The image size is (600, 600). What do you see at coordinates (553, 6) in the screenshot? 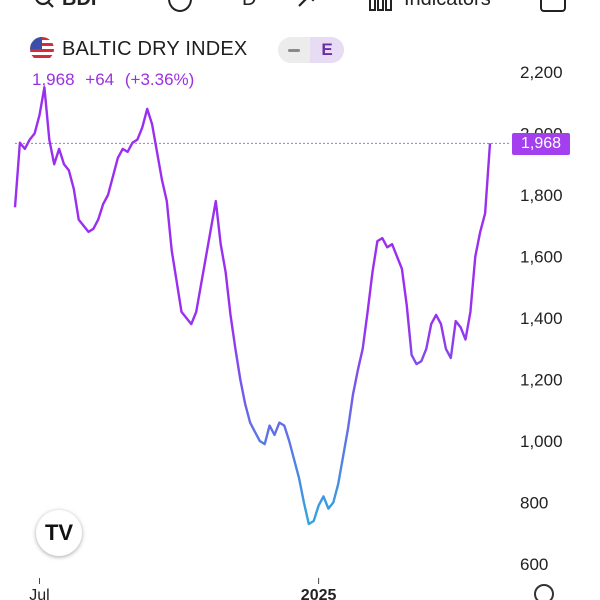
I see `fullscreen-icon` at bounding box center [553, 6].